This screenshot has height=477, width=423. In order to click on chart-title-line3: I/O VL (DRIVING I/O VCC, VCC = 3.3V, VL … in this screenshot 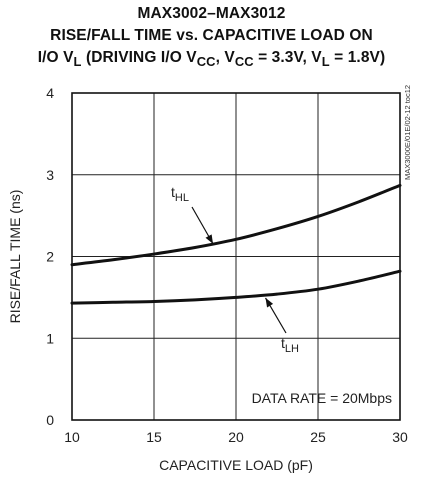, I will do `click(211, 60)`.